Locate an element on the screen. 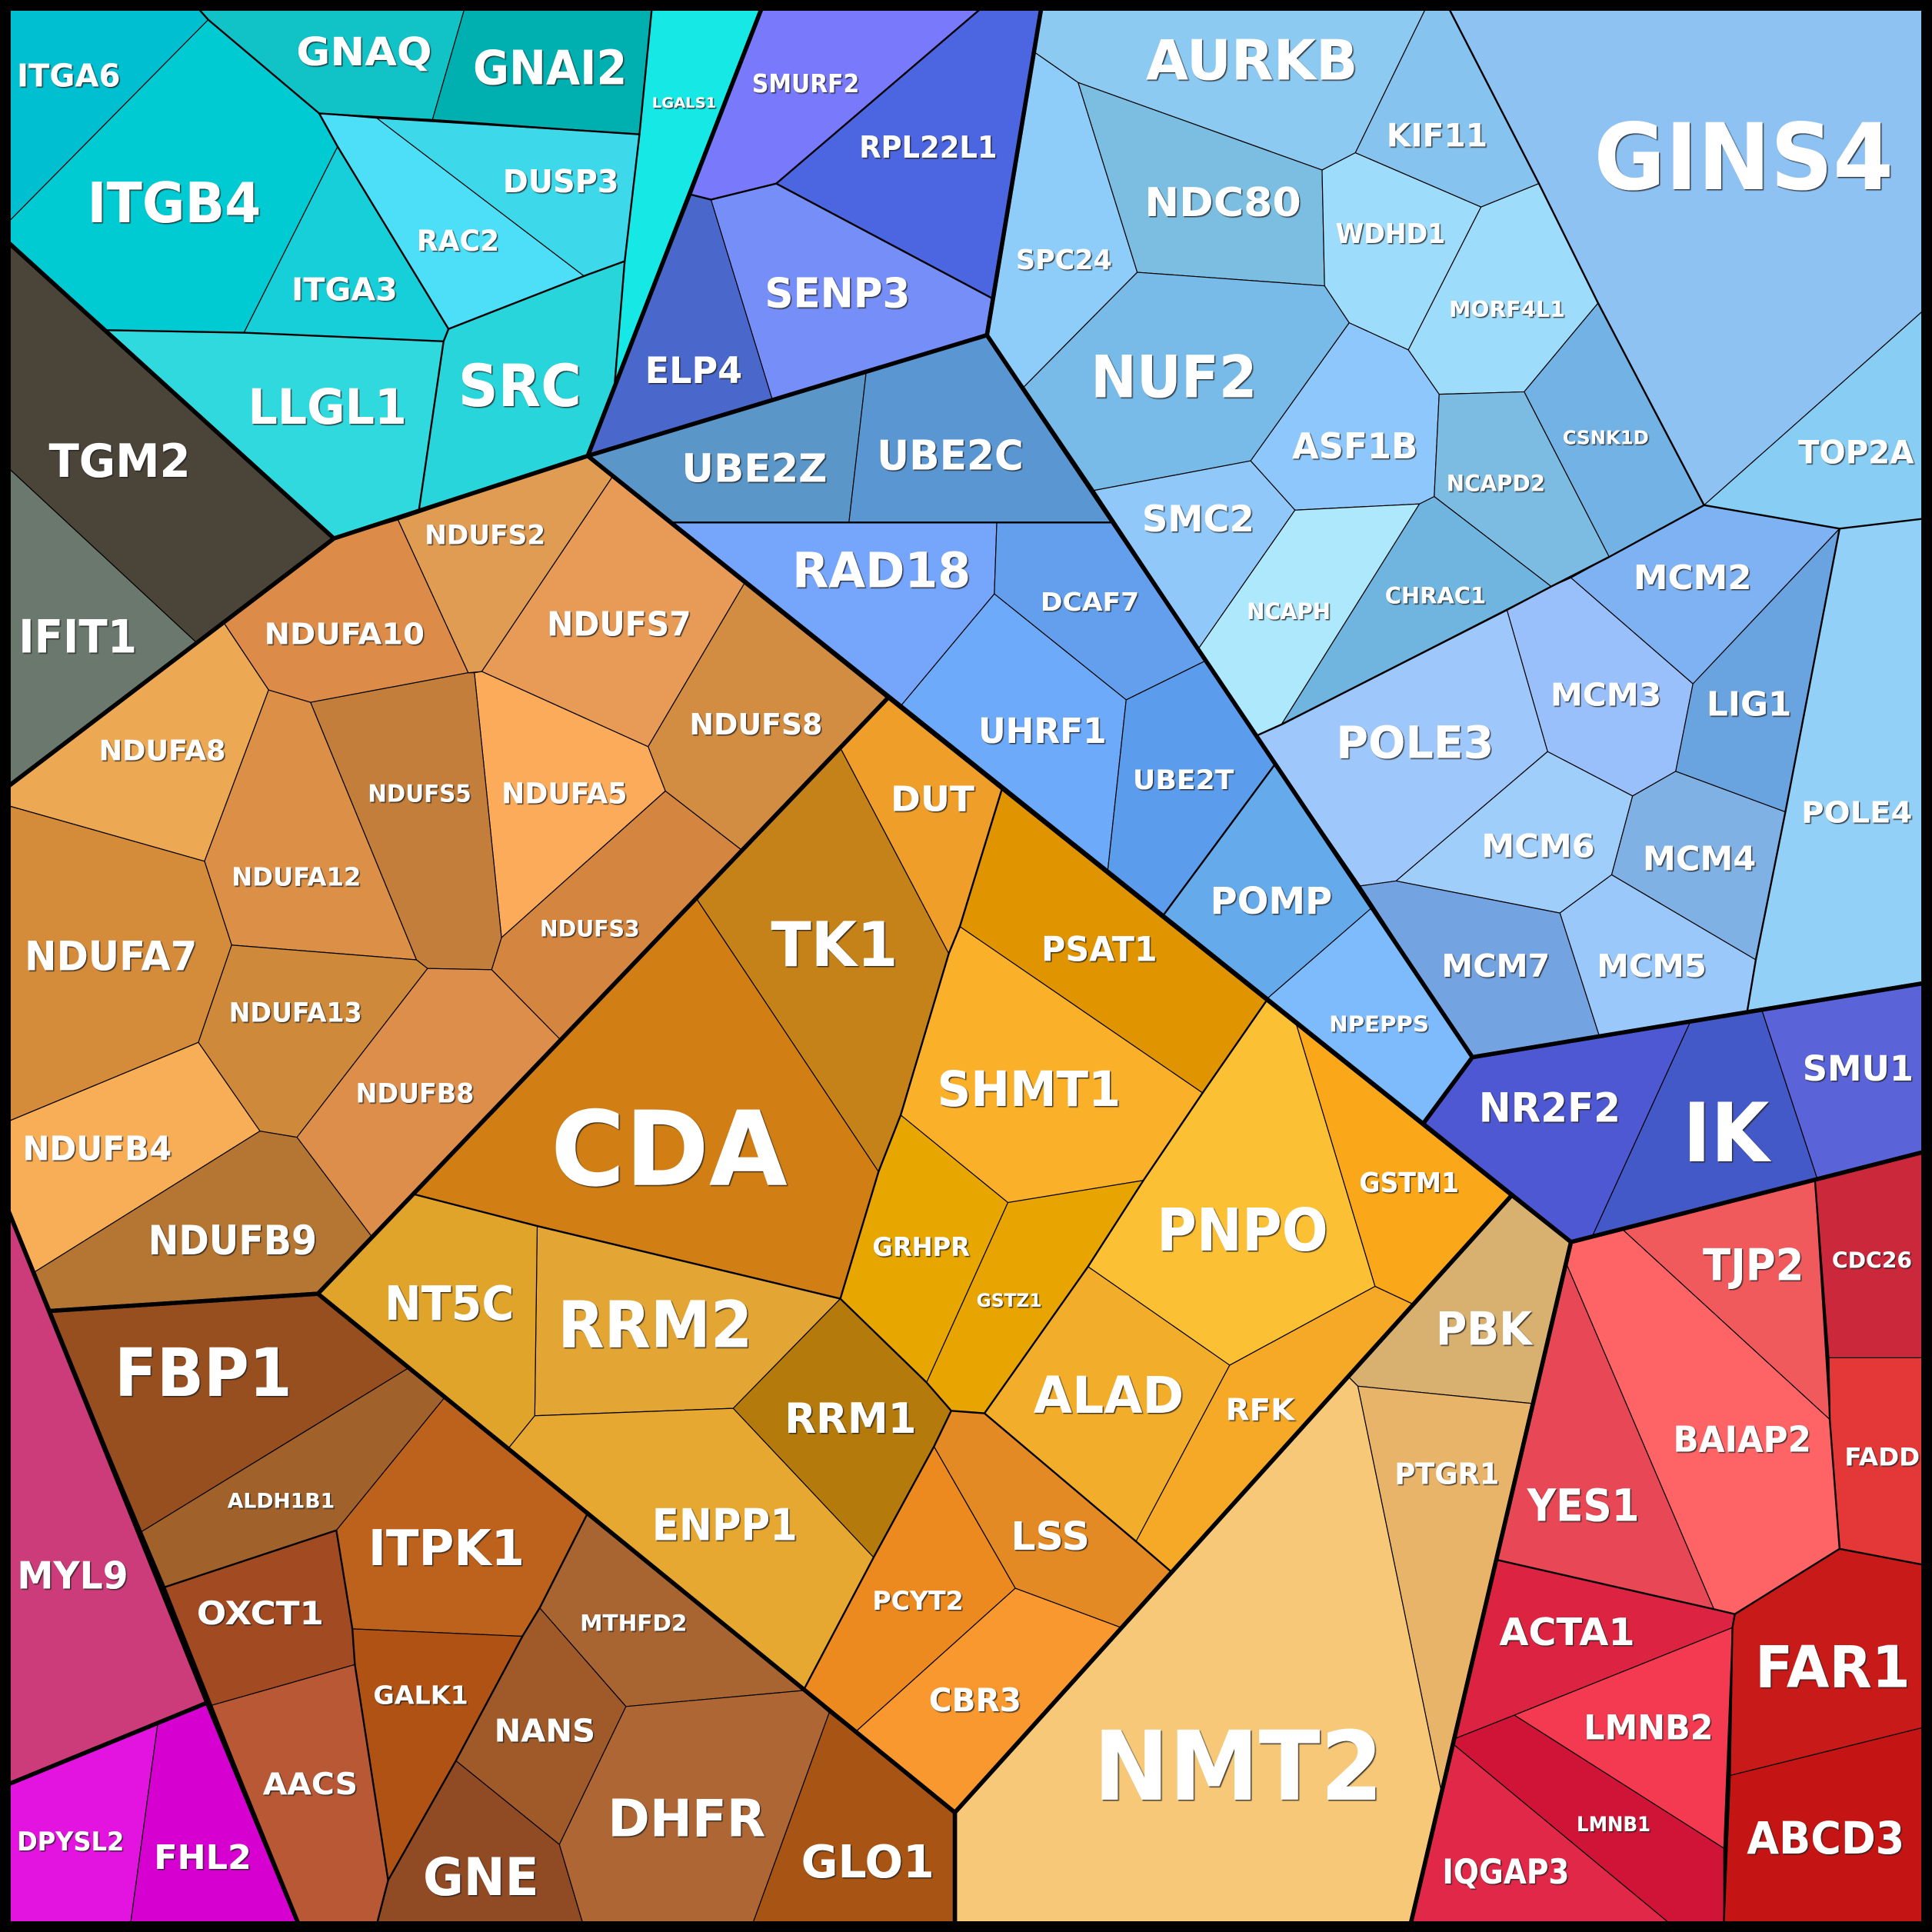 This screenshot has height=1932, width=1932. label-lmnb1: LMNB1 is located at coordinates (1614, 1825).